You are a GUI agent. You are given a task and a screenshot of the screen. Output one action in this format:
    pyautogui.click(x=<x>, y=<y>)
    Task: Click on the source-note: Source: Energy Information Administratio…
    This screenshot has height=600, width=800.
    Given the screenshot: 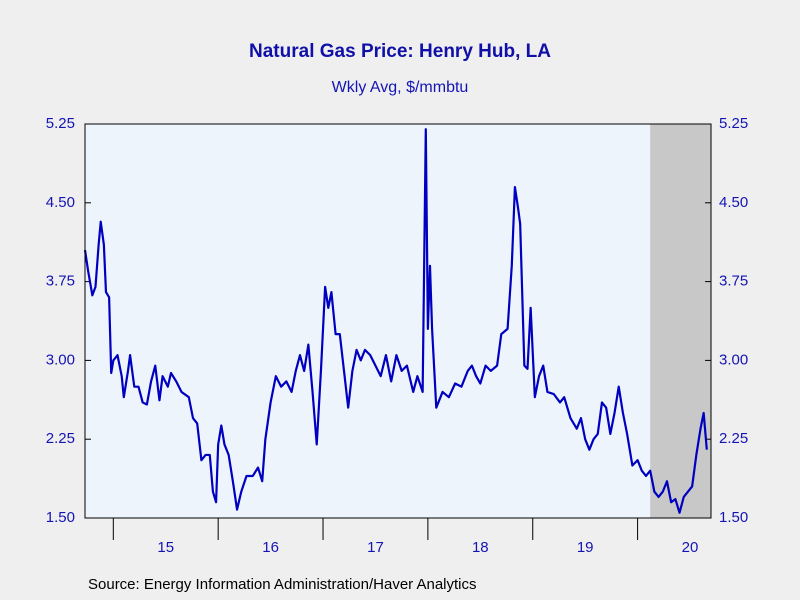 What is the action you would take?
    pyautogui.click(x=282, y=584)
    